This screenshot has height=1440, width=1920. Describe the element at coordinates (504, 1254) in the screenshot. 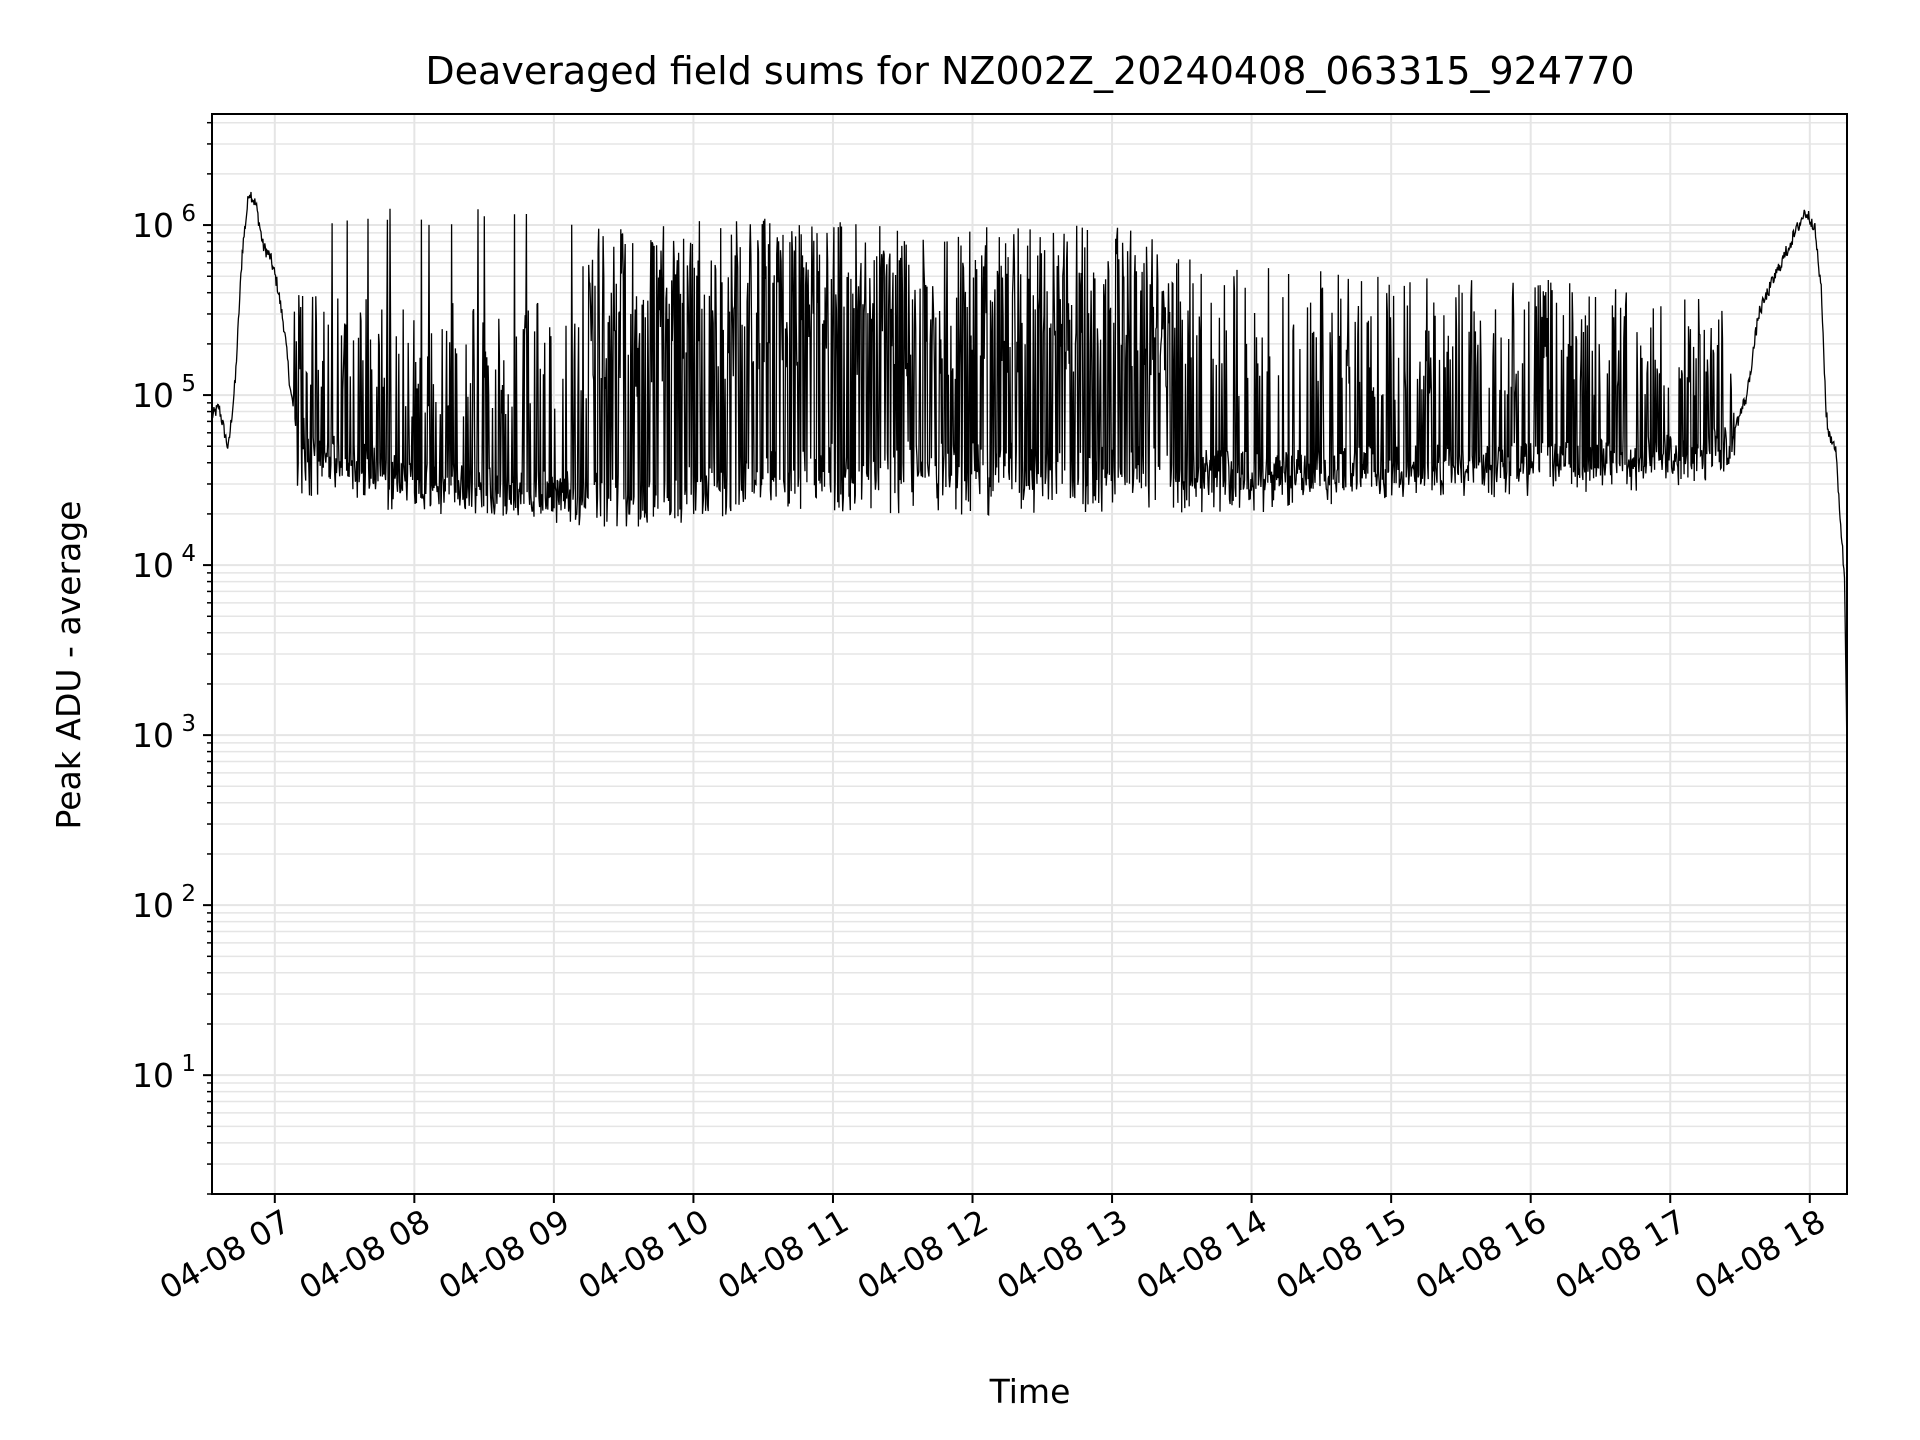

I see `x-tick-label: 04-08 09` at that location.